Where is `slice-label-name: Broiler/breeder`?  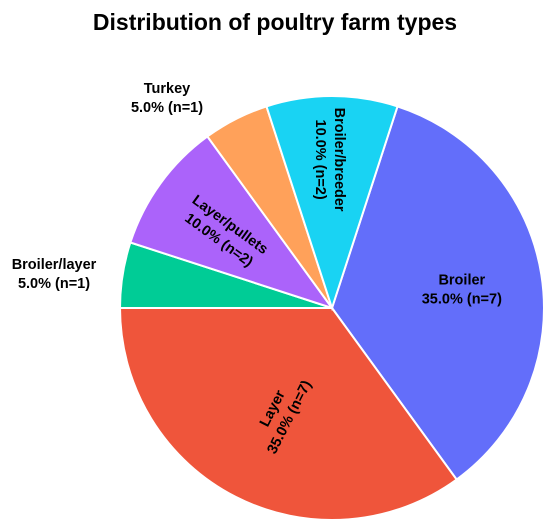 slice-label-name: Broiler/breeder is located at coordinates (339, 160).